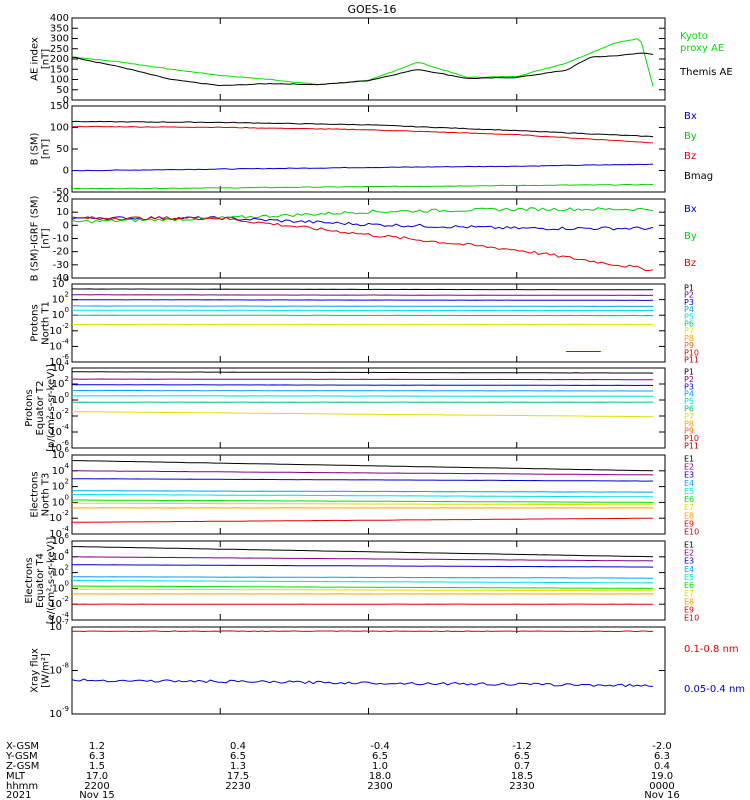  I want to click on y-tick-label: 300, so click(59, 39).